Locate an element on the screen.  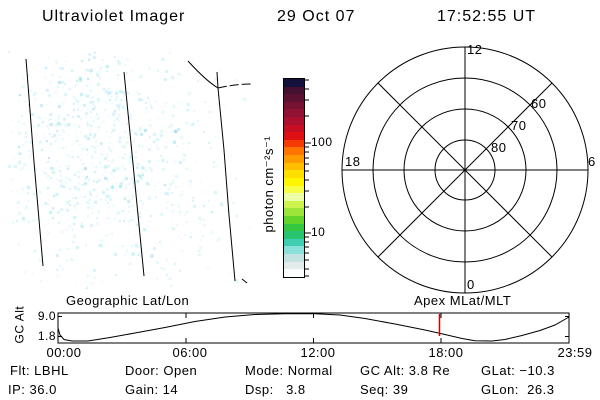
polar-label-12: 12 is located at coordinates (475, 49).